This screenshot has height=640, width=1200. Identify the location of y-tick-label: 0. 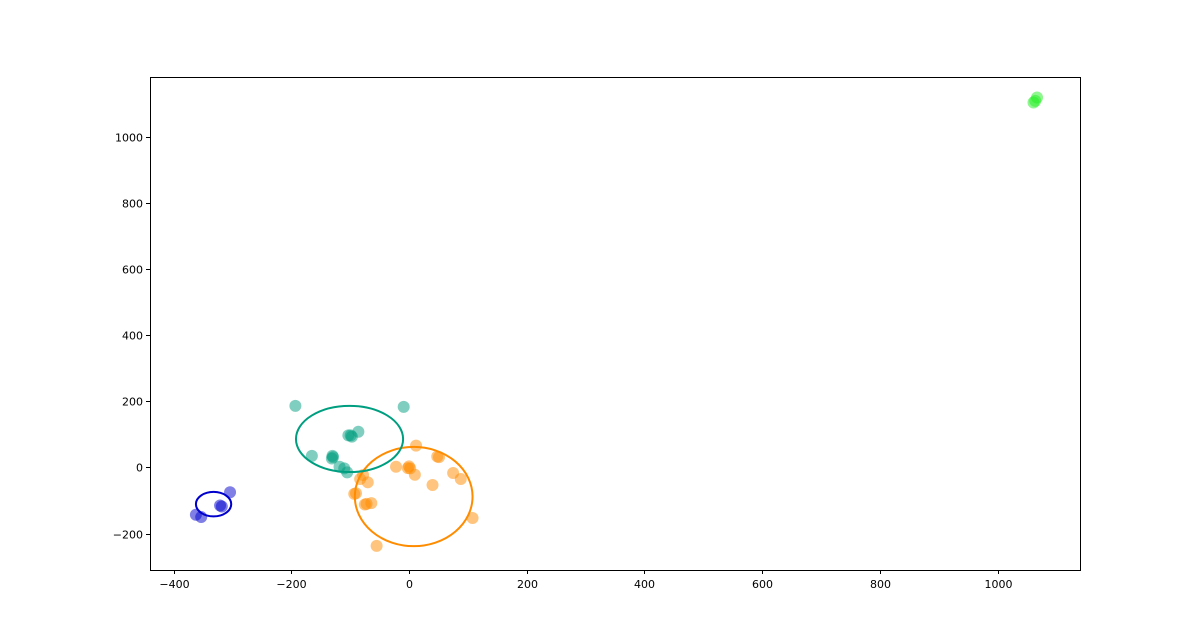
(139, 468).